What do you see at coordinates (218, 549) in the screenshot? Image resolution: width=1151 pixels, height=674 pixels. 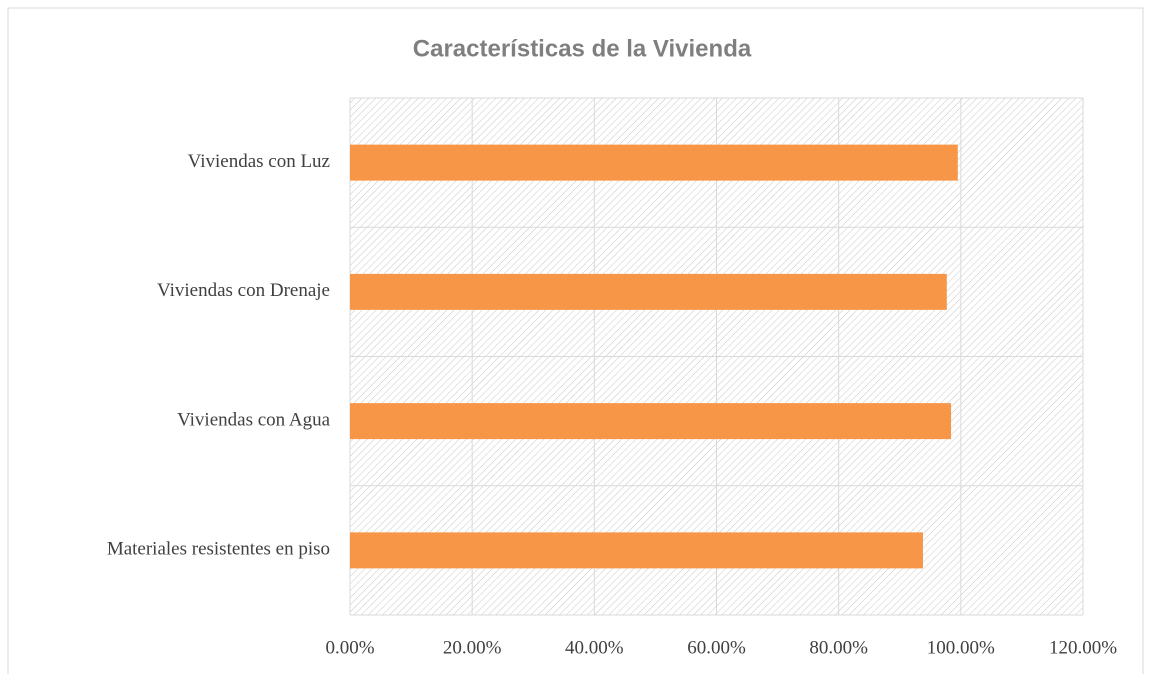 I see `y-tick-label: Materiales resistentes en piso` at bounding box center [218, 549].